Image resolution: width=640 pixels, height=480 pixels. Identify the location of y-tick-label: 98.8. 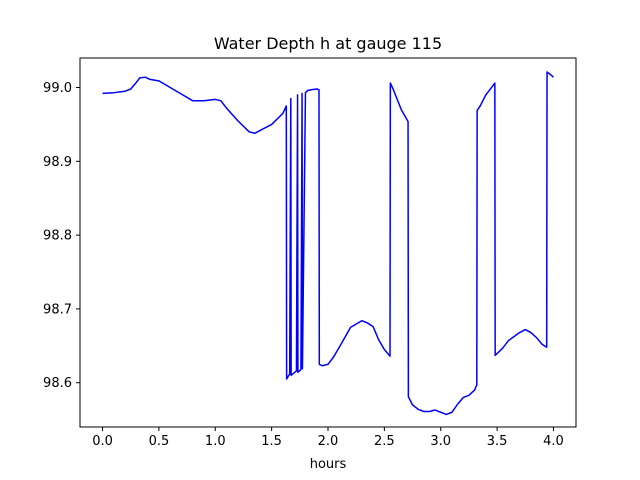
(57, 236).